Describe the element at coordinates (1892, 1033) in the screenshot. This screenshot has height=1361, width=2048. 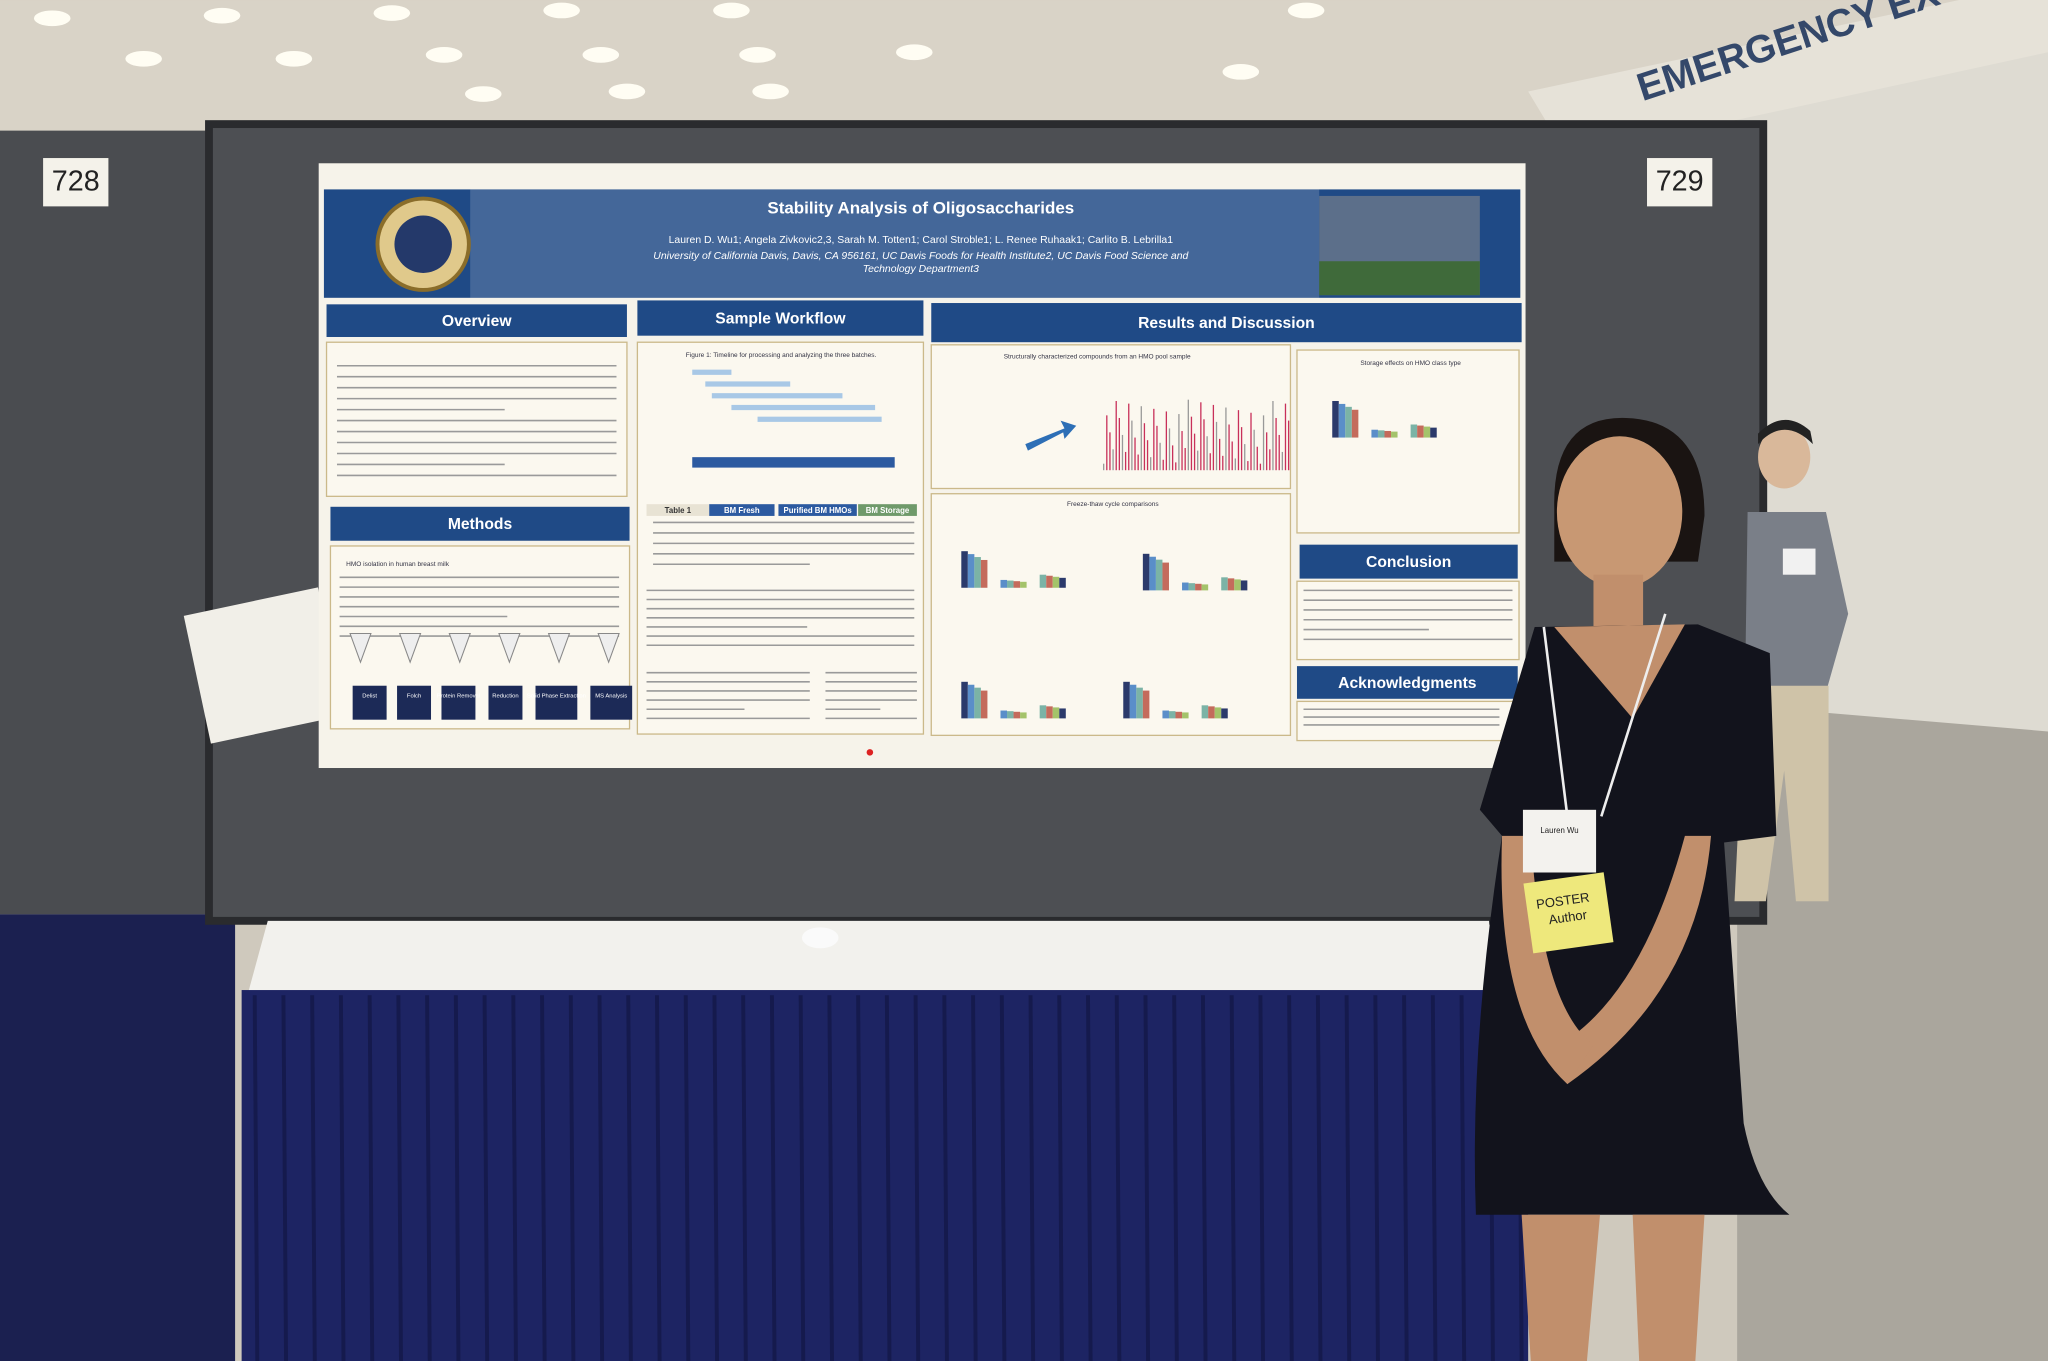
I see `floor` at that location.